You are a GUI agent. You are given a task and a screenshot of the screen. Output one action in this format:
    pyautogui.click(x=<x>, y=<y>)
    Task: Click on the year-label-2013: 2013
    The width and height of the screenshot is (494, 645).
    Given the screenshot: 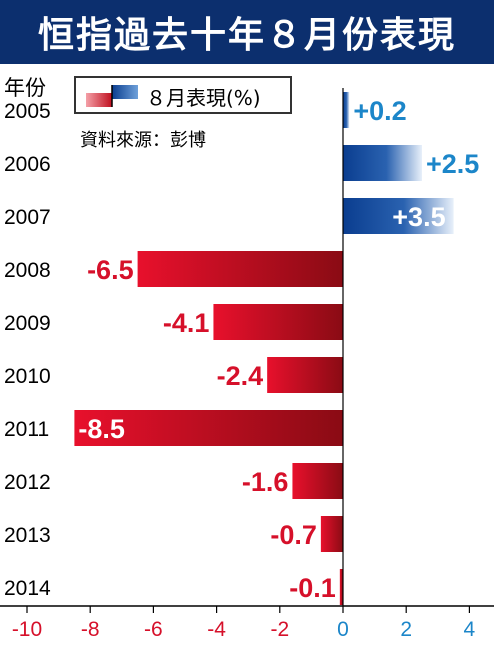 What is the action you would take?
    pyautogui.click(x=27, y=535)
    